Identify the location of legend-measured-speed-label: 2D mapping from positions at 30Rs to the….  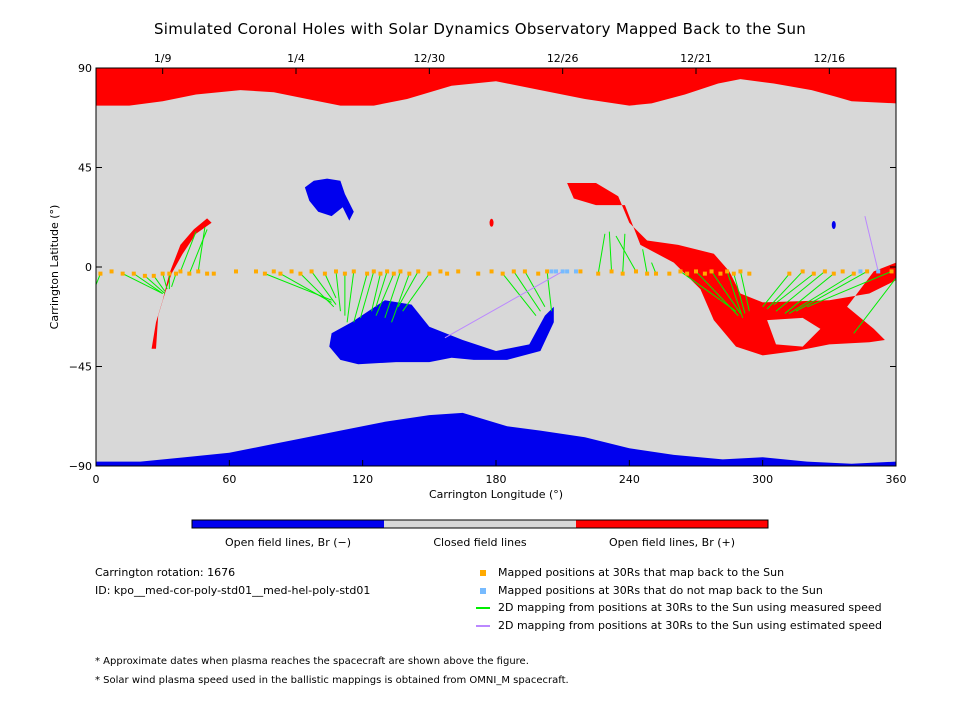
(690, 607).